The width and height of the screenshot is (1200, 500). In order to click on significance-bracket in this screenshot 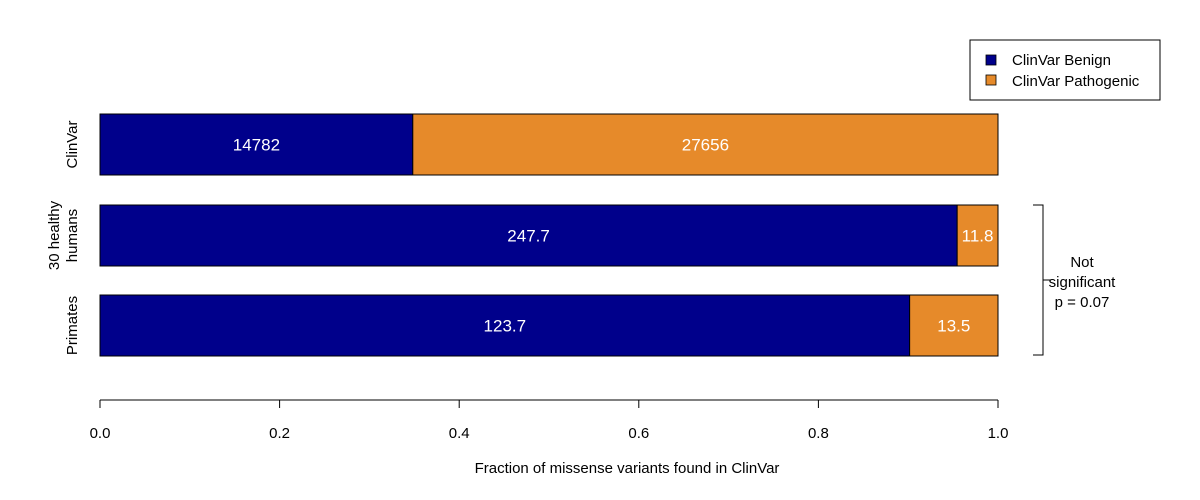, I will do `click(1041, 280)`.